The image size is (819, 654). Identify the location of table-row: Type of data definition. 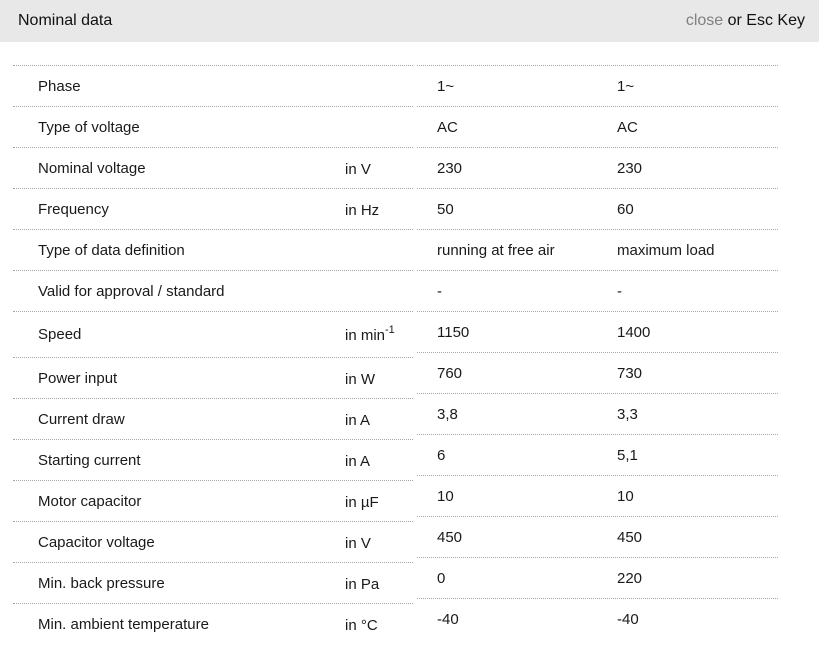
(213, 250).